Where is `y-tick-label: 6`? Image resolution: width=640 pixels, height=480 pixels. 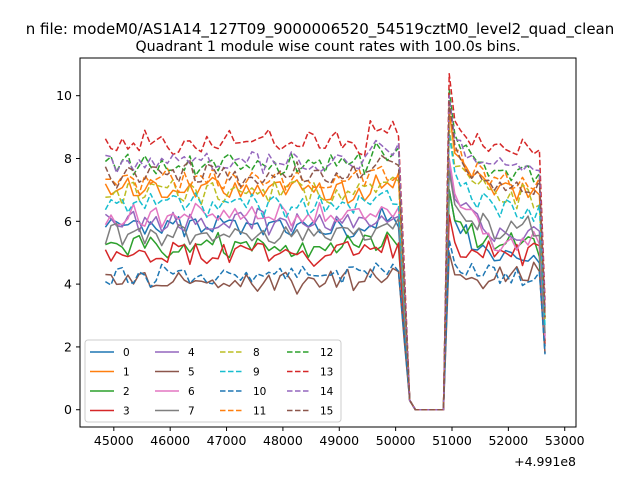
y-tick-label: 6 is located at coordinates (68, 221).